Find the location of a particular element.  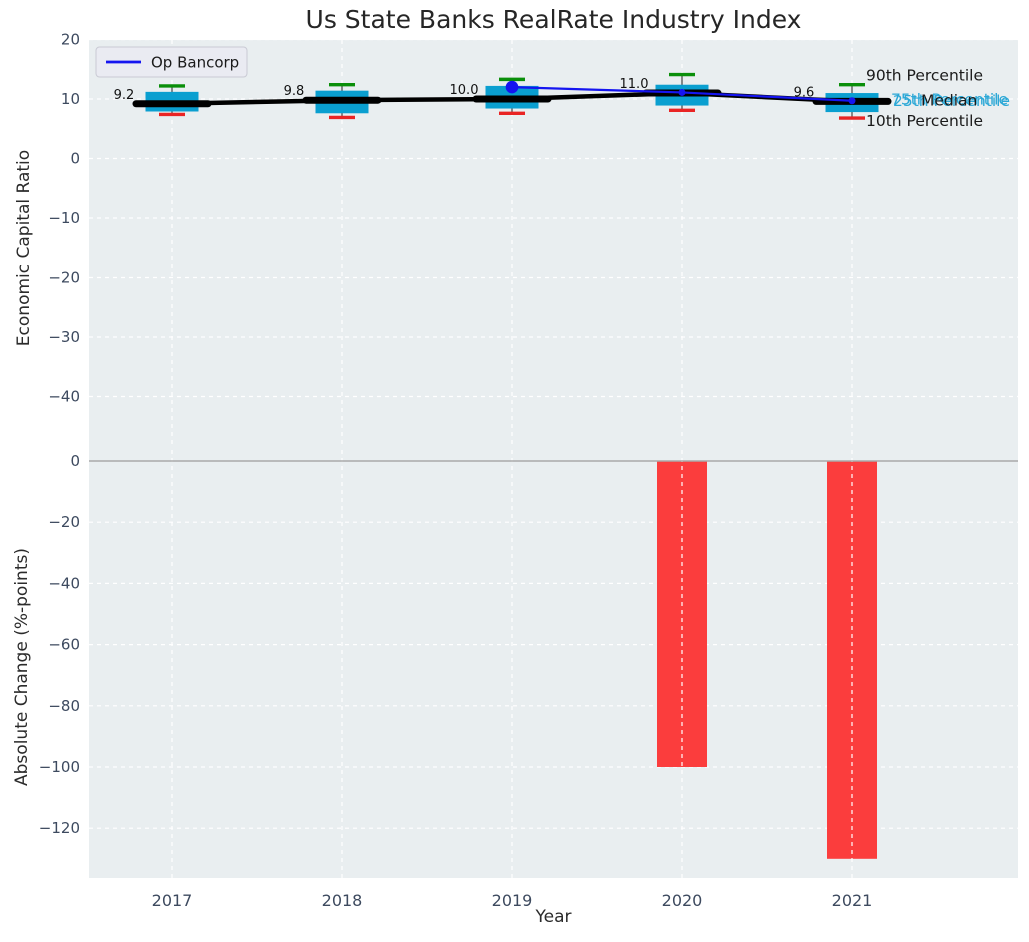

xtick-2018: 2018 is located at coordinates (342, 900).